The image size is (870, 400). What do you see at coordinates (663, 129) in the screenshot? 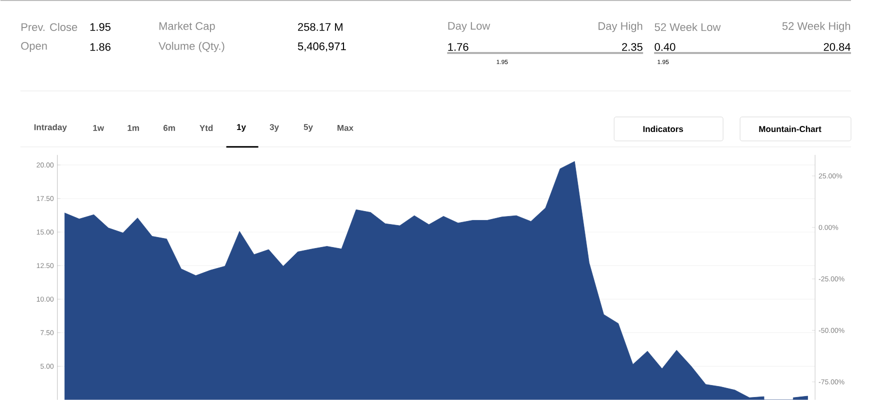
I see `text: Indicators` at bounding box center [663, 129].